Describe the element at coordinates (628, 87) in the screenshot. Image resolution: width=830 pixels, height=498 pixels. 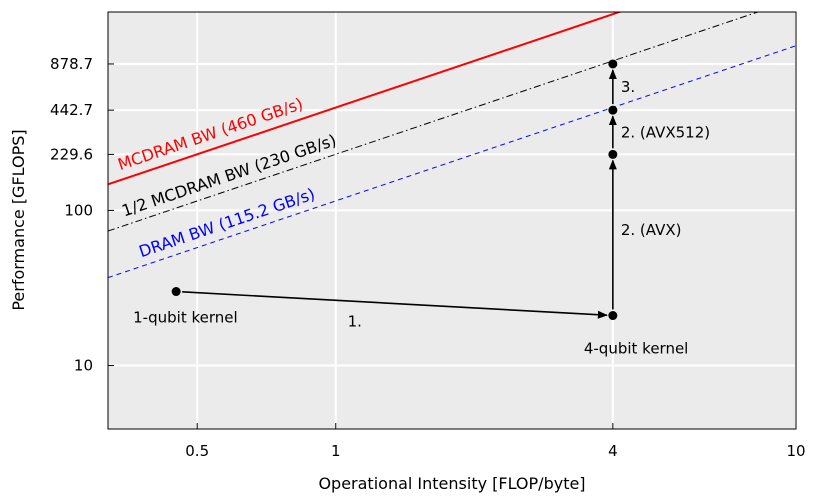
I see `arrow-label-3: 3.` at that location.